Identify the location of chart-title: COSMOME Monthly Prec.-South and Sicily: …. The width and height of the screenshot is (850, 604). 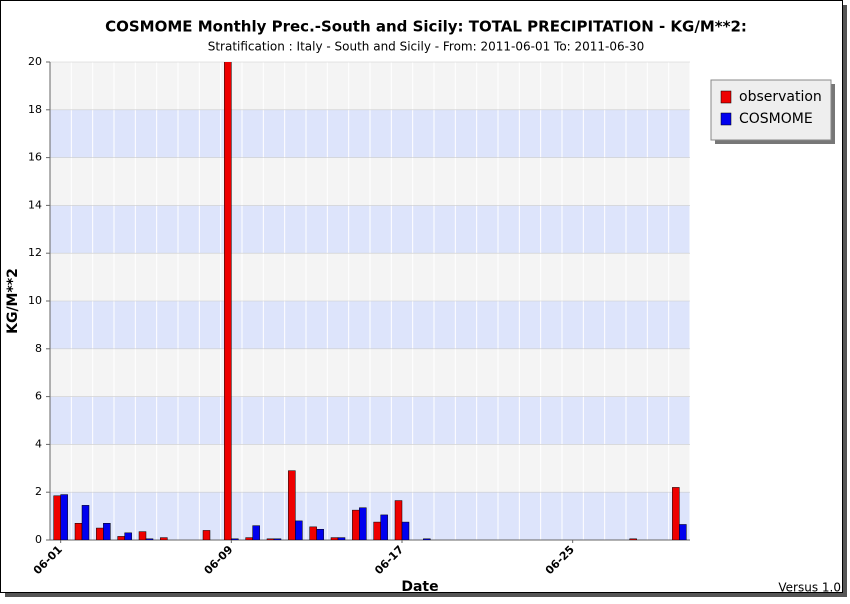
(426, 27).